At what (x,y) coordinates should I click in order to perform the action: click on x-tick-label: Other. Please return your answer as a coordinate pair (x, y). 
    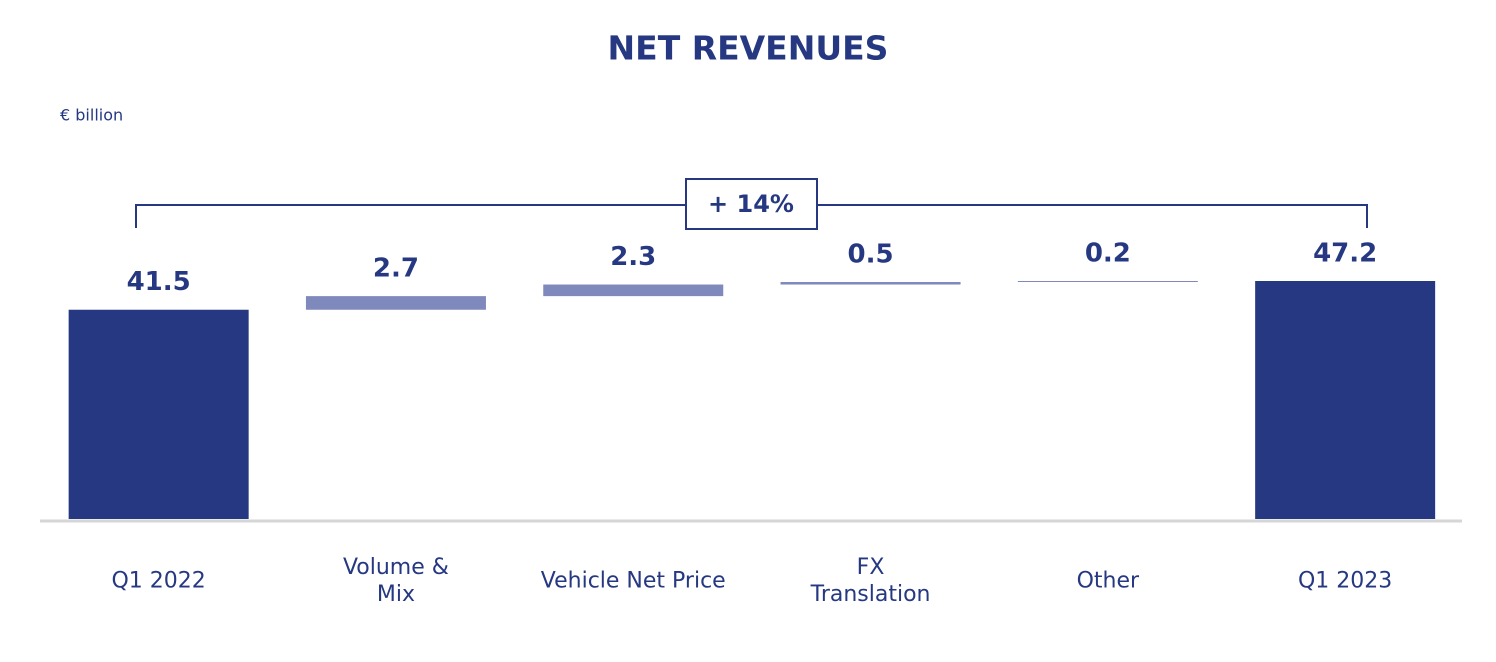
    Looking at the image, I should click on (1108, 581).